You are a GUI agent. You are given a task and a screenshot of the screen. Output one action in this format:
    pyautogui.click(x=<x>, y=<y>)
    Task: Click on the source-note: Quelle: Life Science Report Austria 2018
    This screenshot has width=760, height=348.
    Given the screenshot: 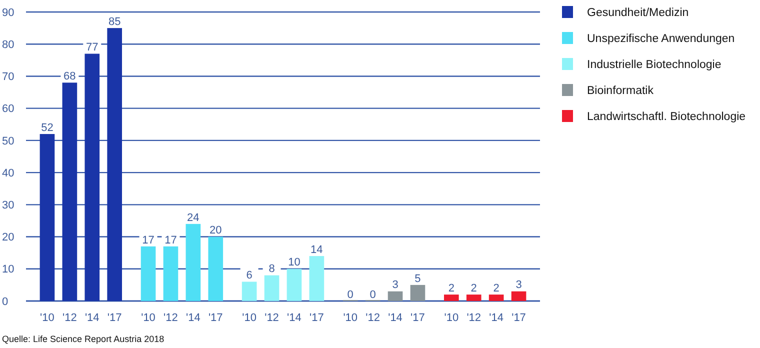 What is the action you would take?
    pyautogui.click(x=83, y=339)
    